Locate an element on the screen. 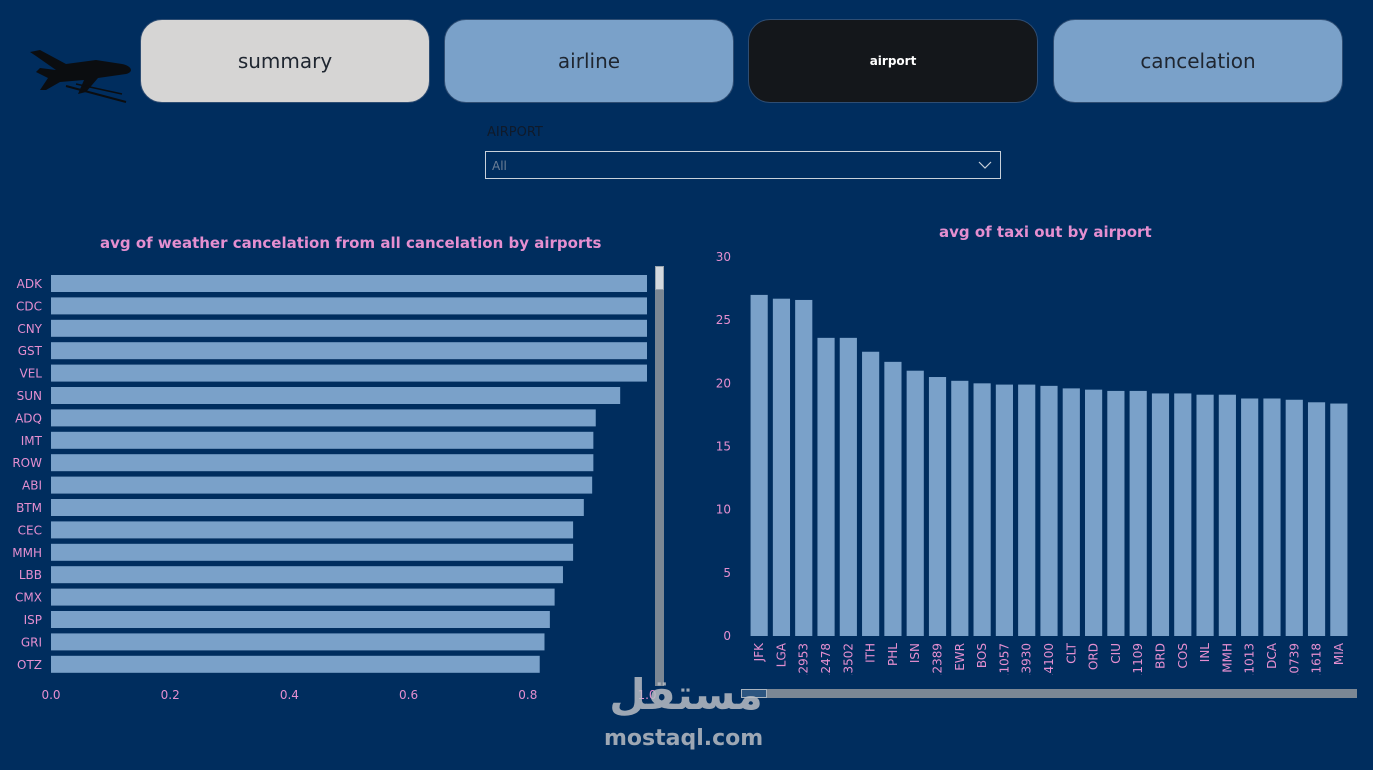 The width and height of the screenshot is (1373, 770). x-tick-label: JFK is located at coordinates (759, 652).